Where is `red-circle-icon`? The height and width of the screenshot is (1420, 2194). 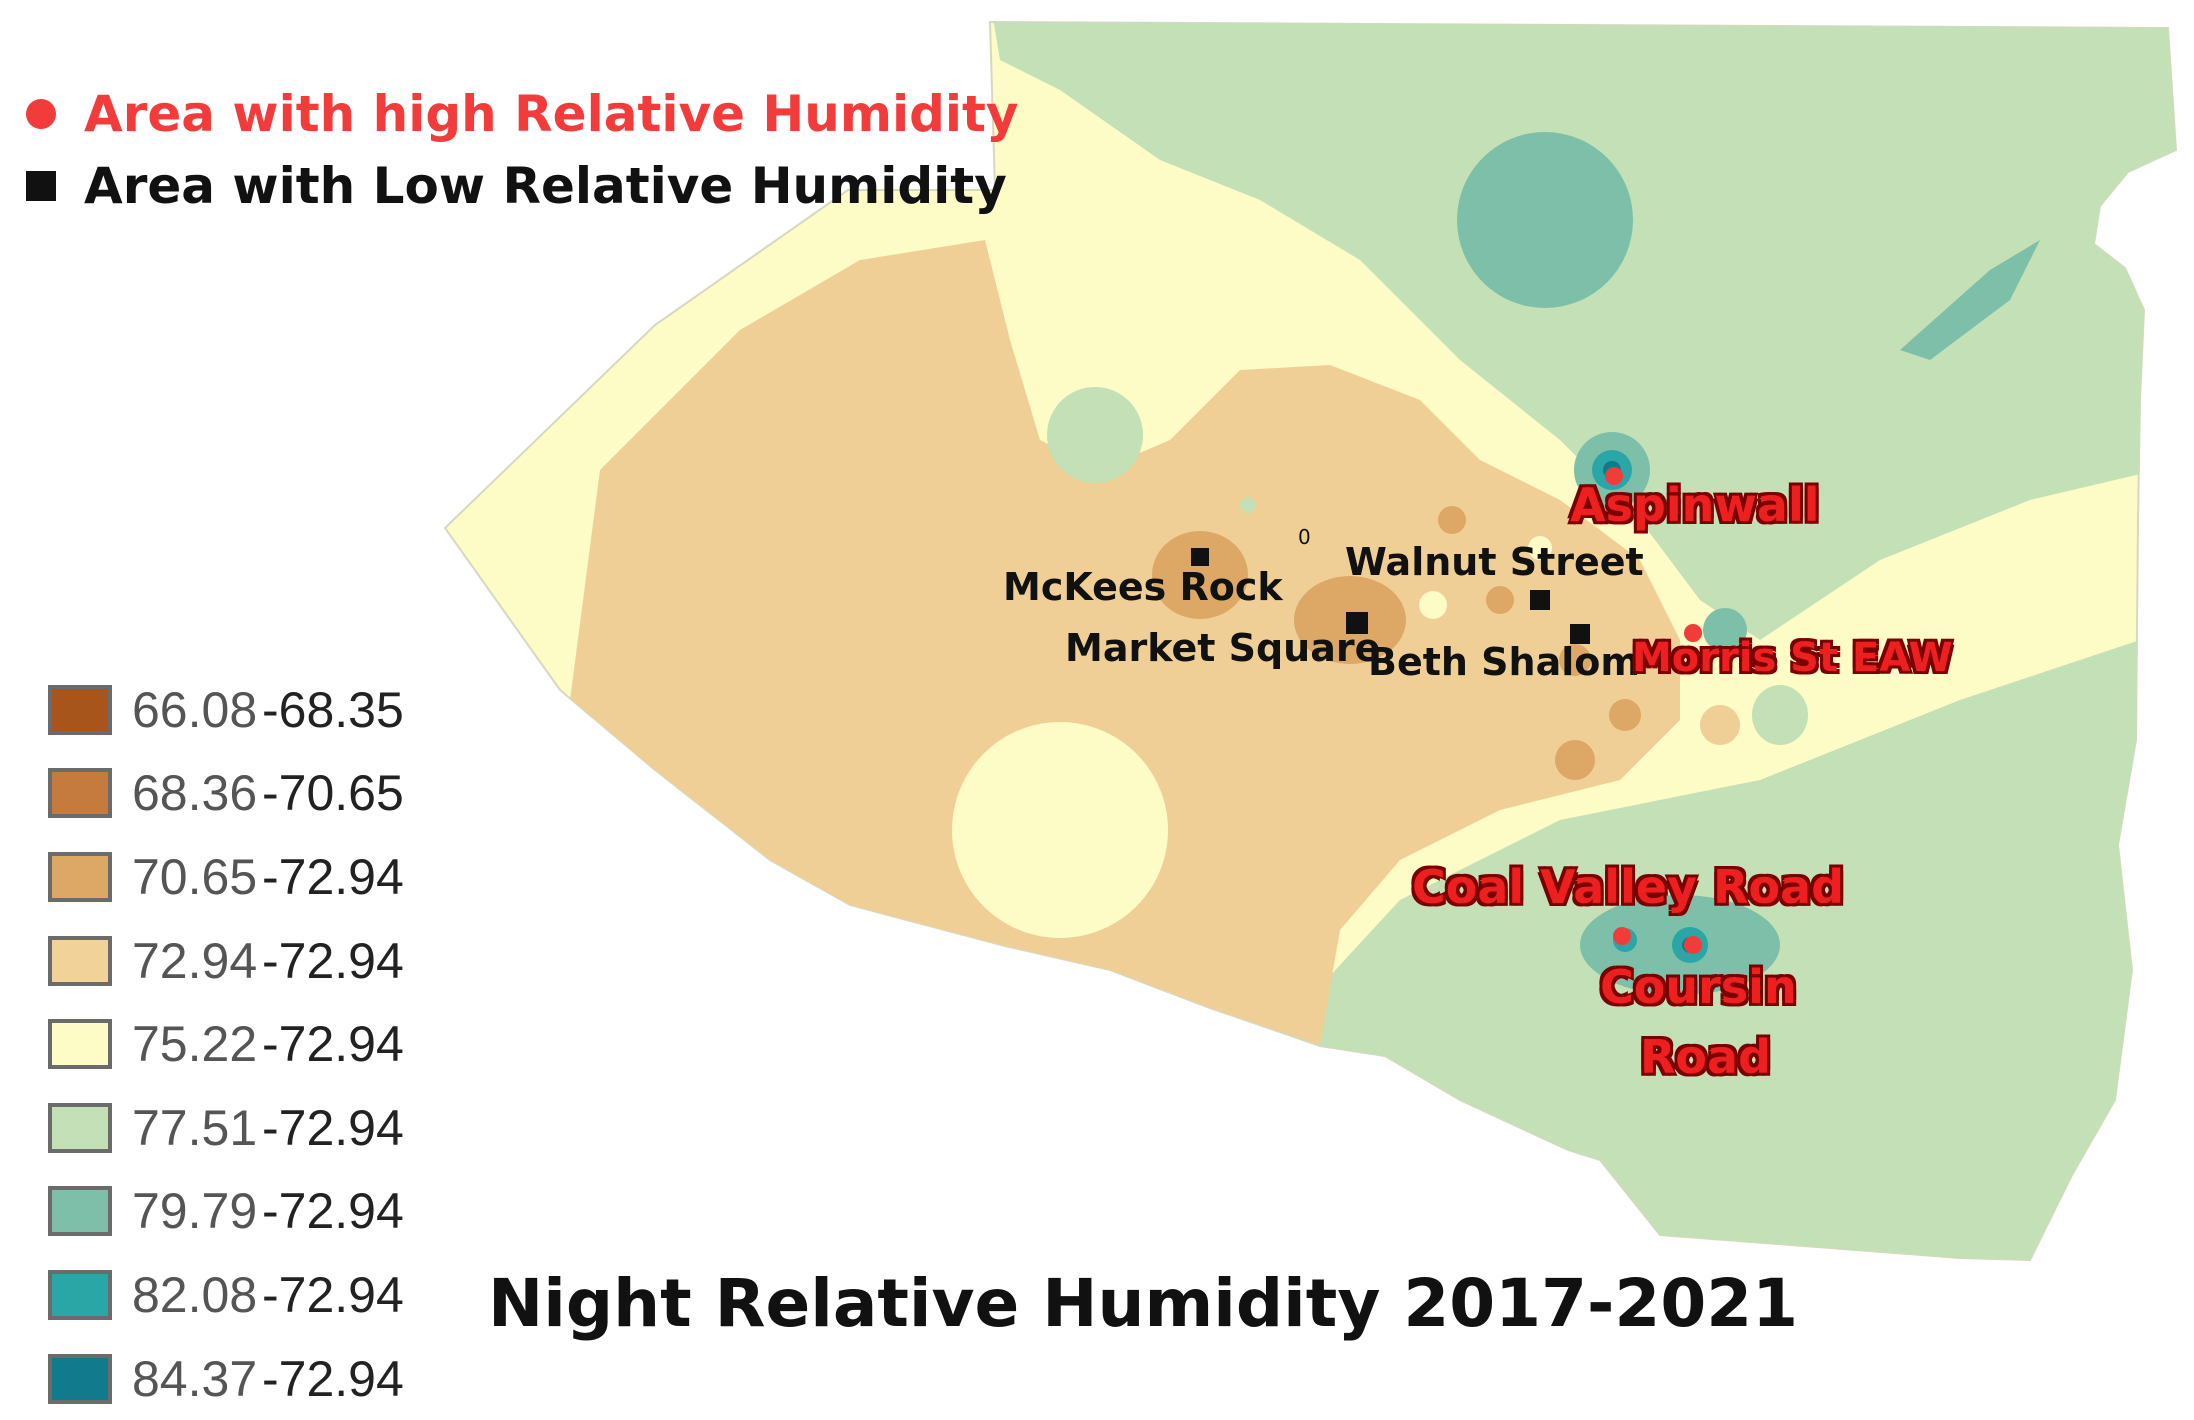 red-circle-icon is located at coordinates (41, 114).